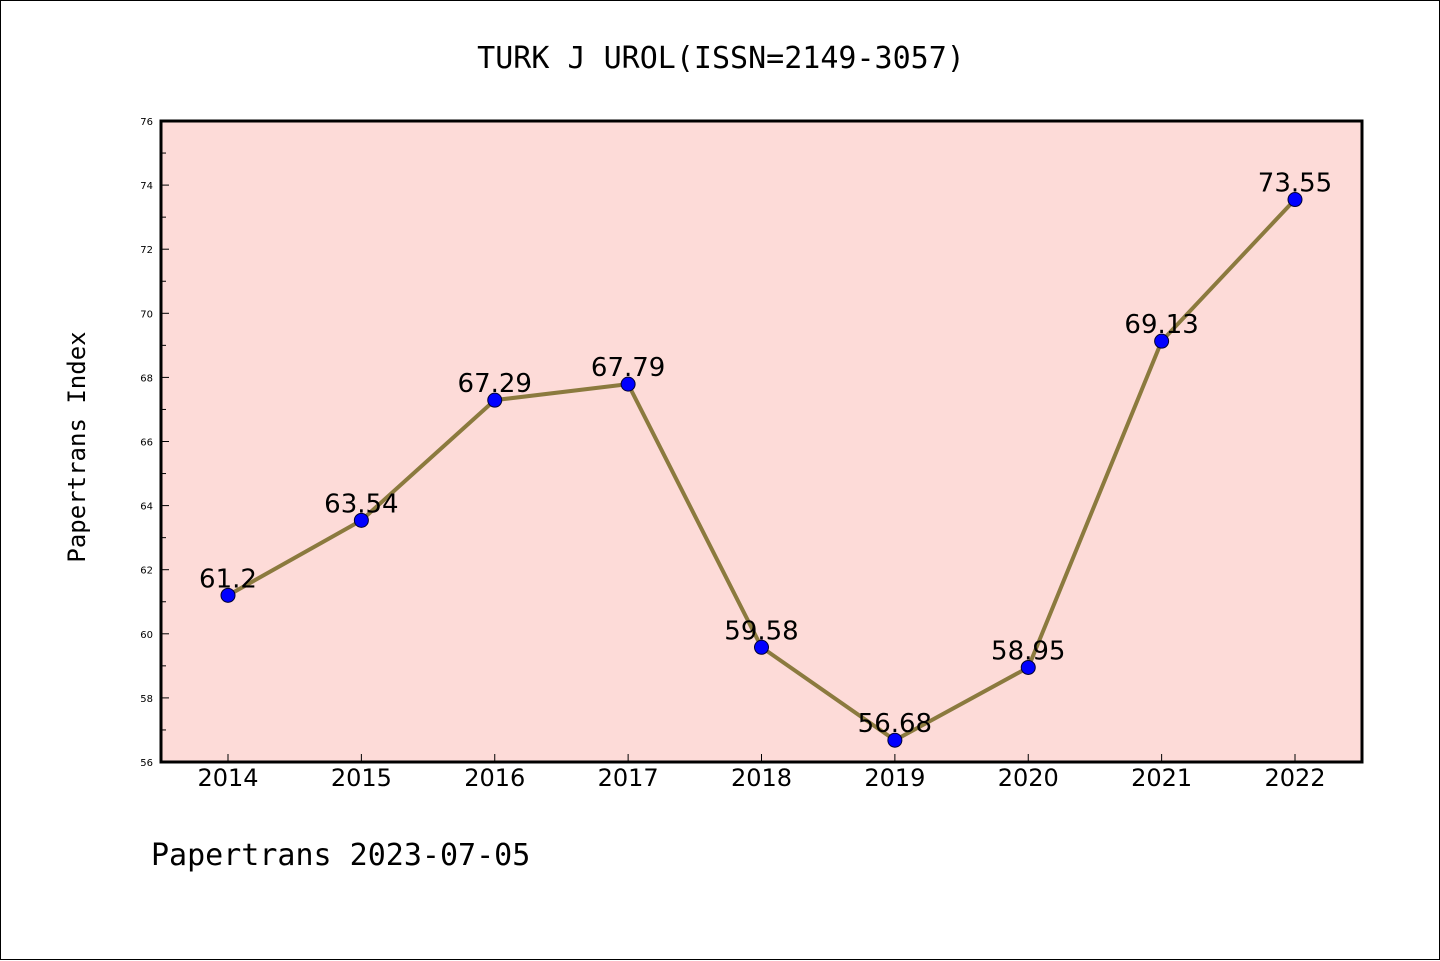  What do you see at coordinates (894, 778) in the screenshot?
I see `x-tick-label: 2019` at bounding box center [894, 778].